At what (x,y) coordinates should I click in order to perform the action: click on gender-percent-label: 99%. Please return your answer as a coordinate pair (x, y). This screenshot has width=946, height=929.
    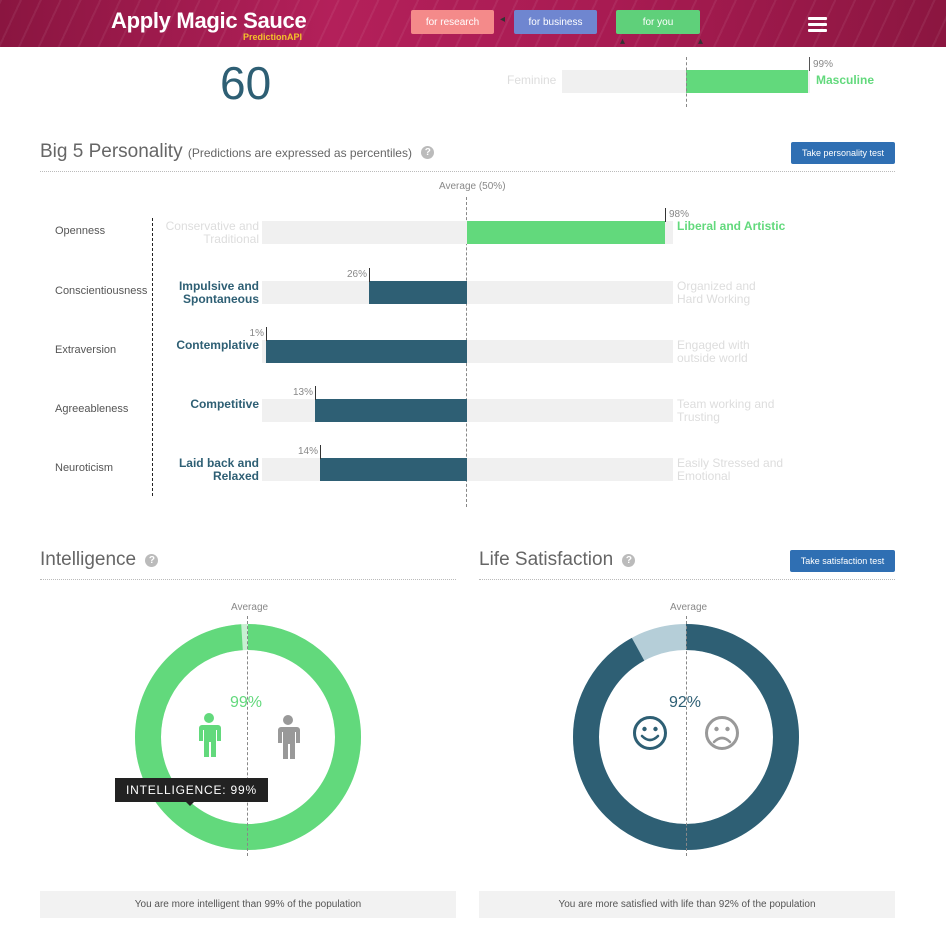
    Looking at the image, I should click on (823, 64).